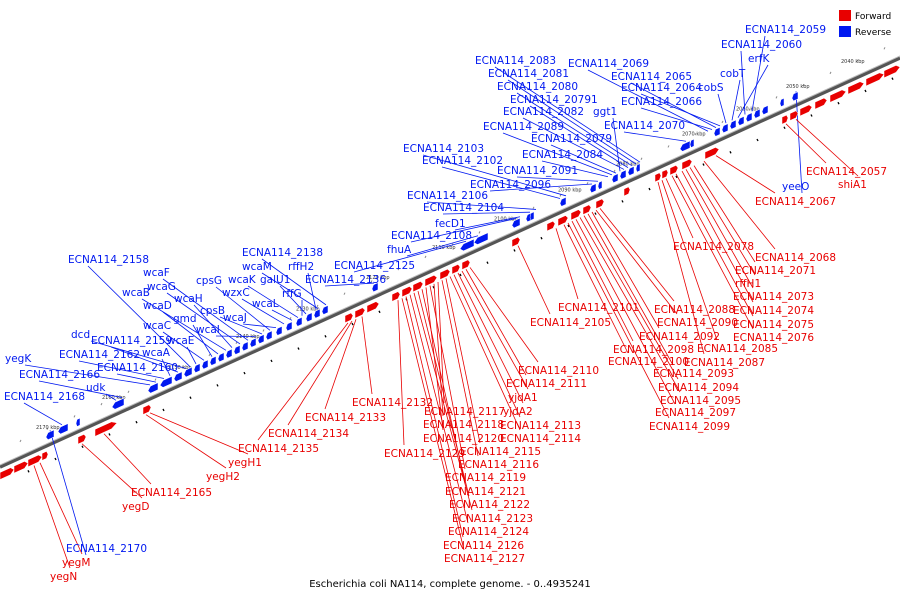 The height and width of the screenshot is (600, 900). Describe the element at coordinates (180, 341) in the screenshot. I see `gene-label-wcae: wcaE` at that location.